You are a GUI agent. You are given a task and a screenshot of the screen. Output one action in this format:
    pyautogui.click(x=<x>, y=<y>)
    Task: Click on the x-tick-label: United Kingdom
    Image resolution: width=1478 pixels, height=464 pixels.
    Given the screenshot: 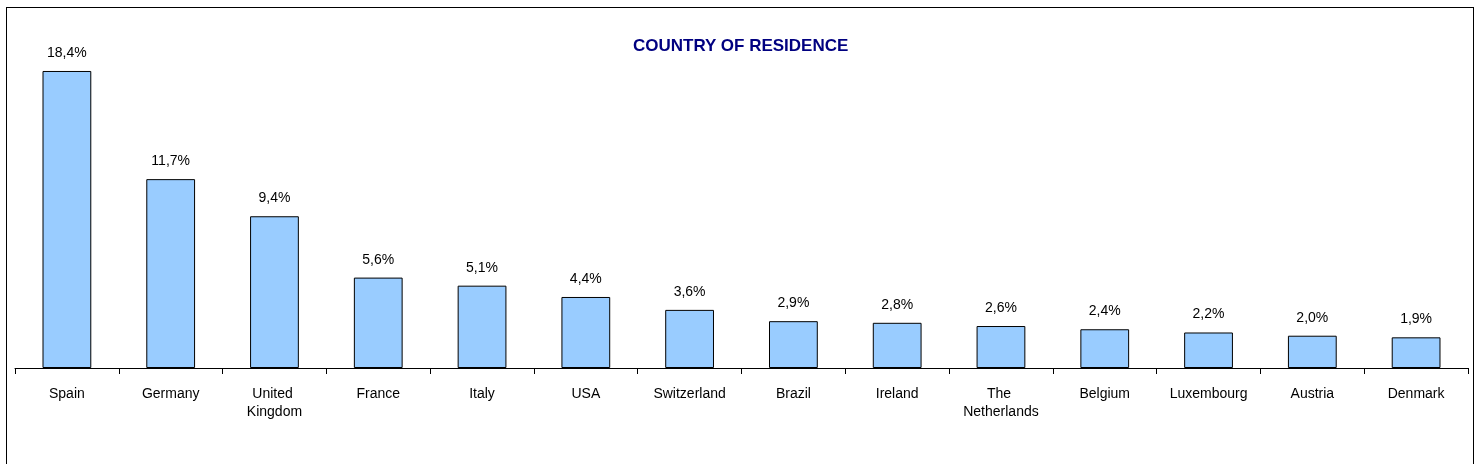 What is the action you would take?
    pyautogui.click(x=274, y=402)
    